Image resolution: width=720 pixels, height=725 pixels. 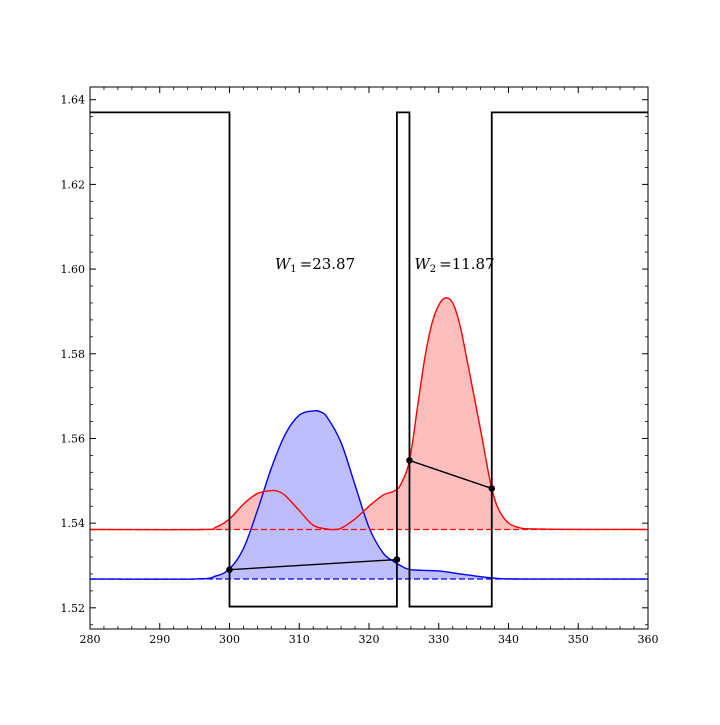 I want to click on y-tick-label: 1.62, so click(x=73, y=184).